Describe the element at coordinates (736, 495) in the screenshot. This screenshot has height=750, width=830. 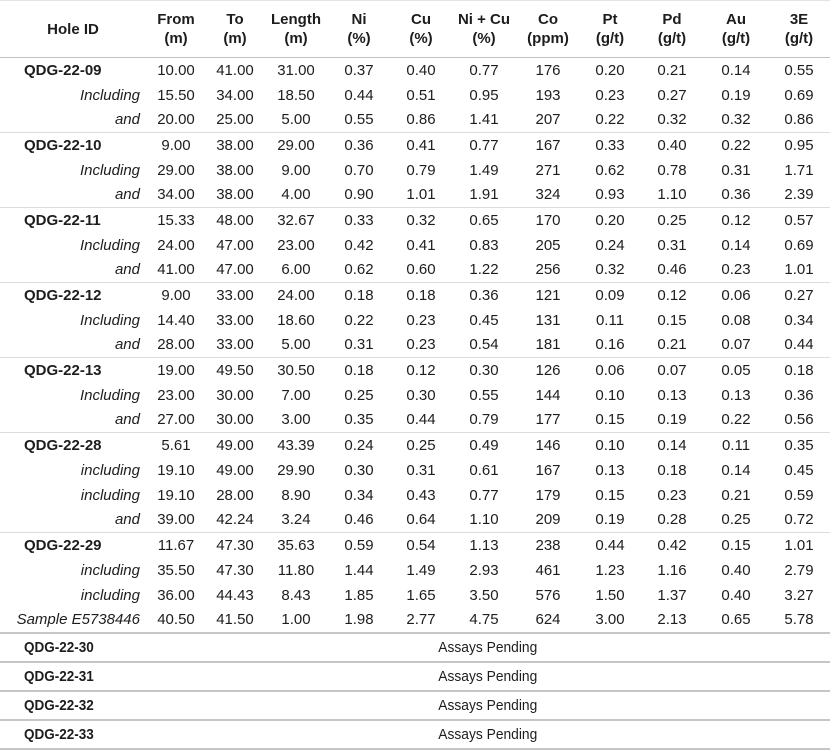
I see `value-cell: 0.21` at that location.